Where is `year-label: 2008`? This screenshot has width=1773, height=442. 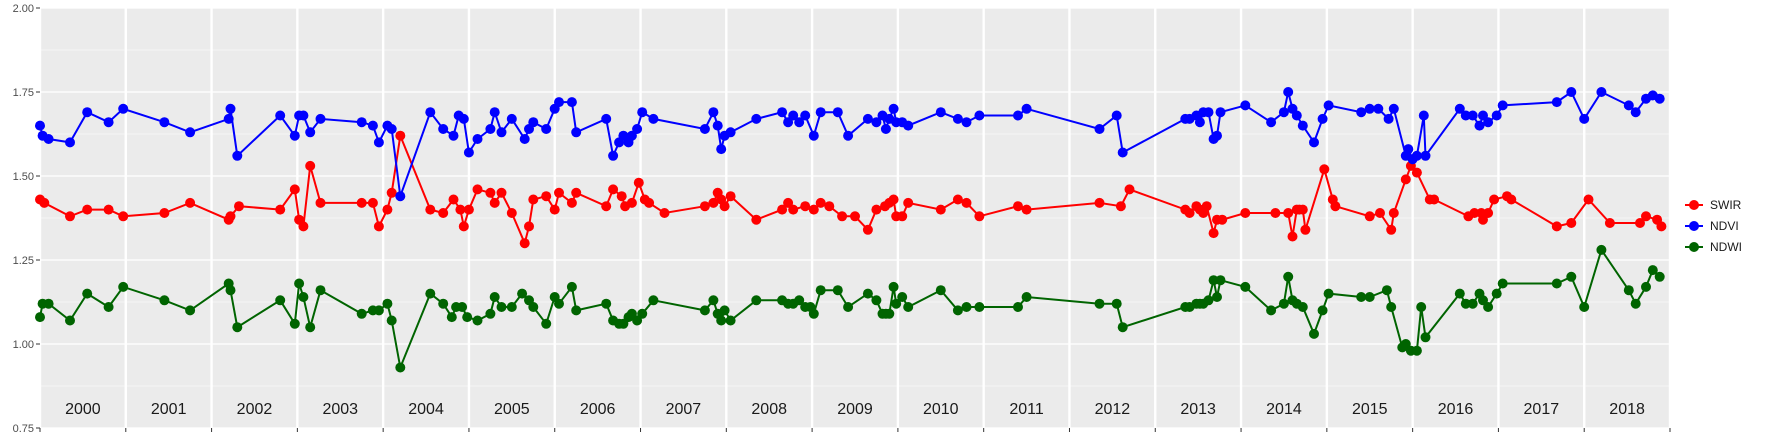
year-label: 2008 is located at coordinates (769, 409).